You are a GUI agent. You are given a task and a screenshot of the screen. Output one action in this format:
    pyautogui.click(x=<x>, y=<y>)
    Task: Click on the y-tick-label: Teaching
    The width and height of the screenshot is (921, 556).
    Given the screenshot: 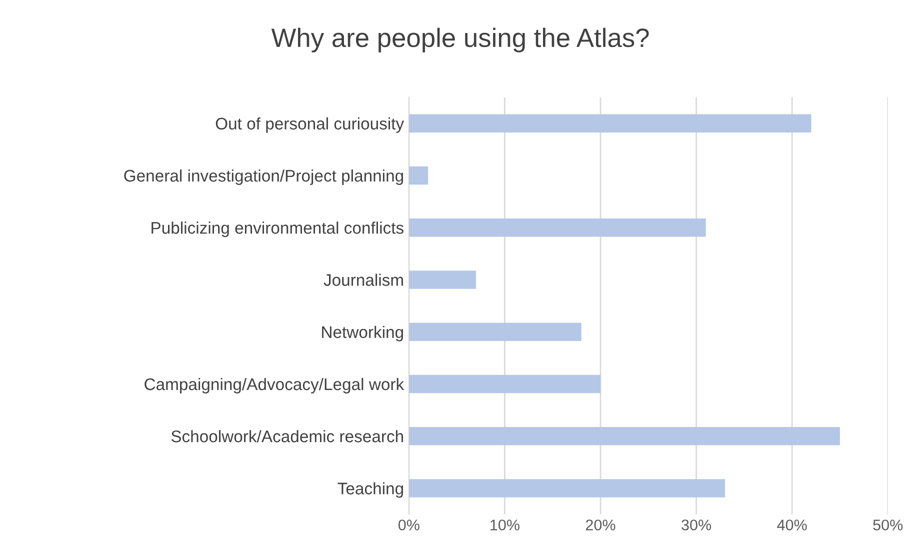 What is the action you would take?
    pyautogui.click(x=370, y=490)
    